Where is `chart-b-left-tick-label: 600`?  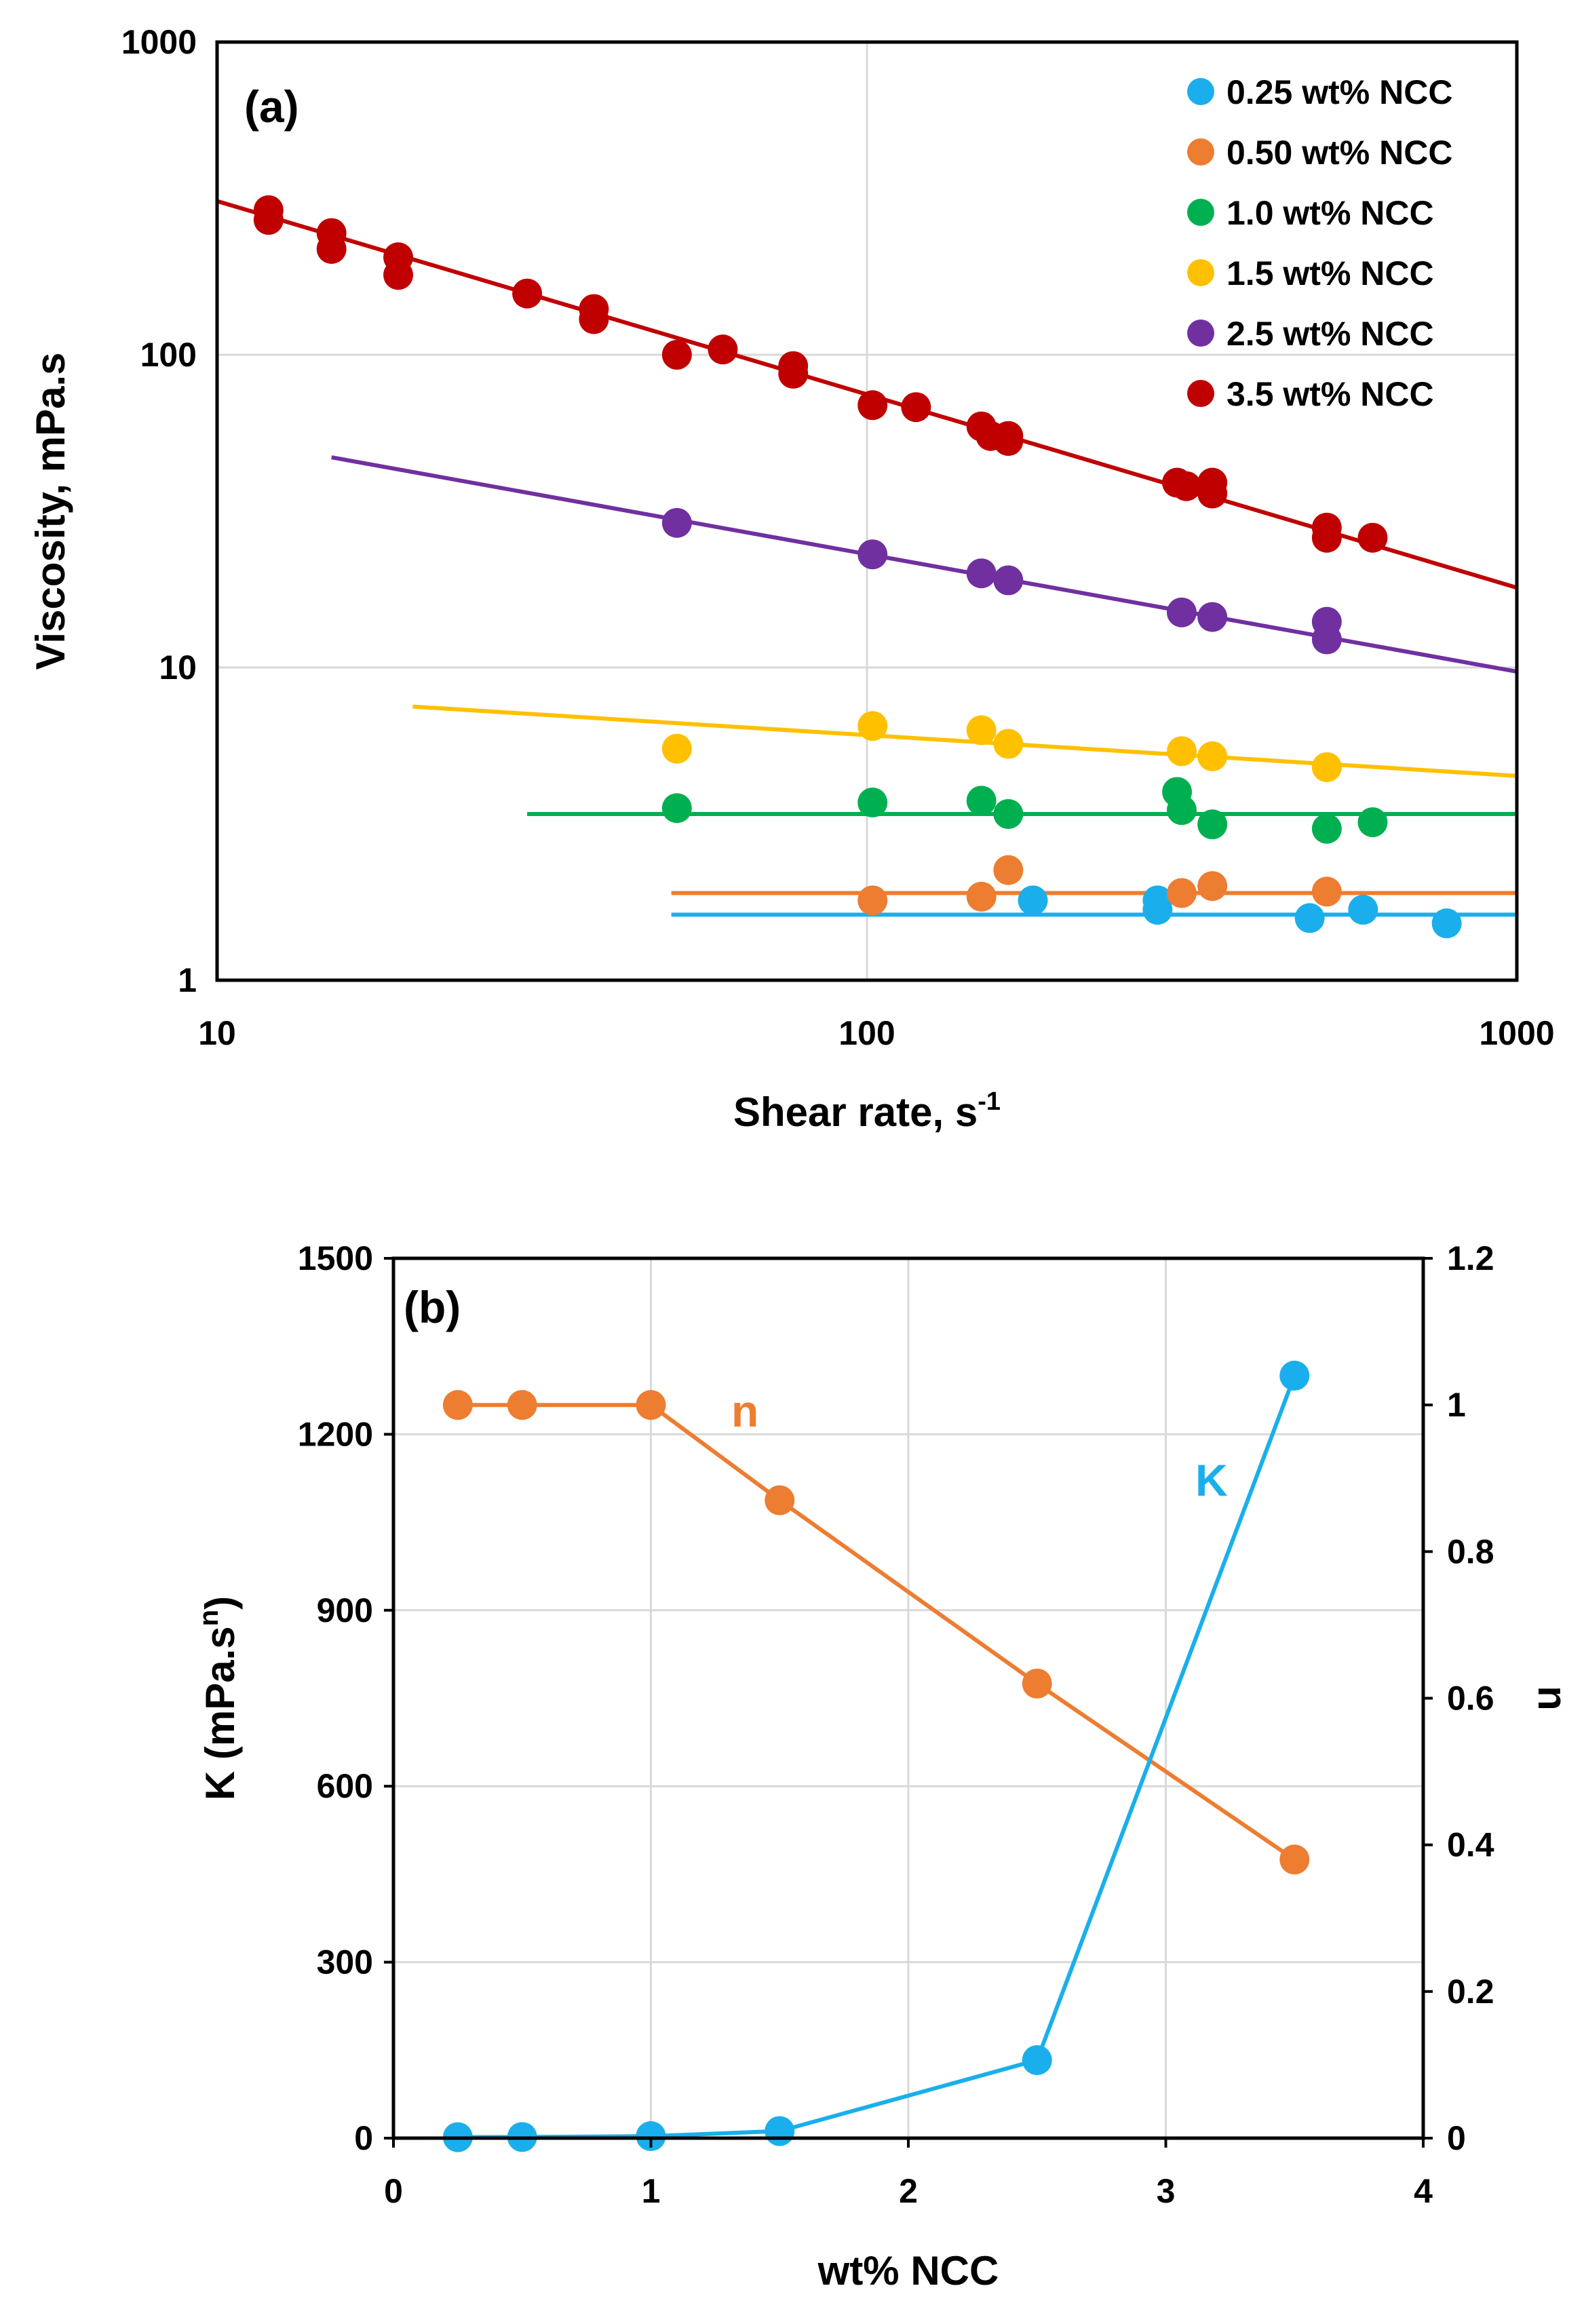 chart-b-left-tick-label: 600 is located at coordinates (345, 1786).